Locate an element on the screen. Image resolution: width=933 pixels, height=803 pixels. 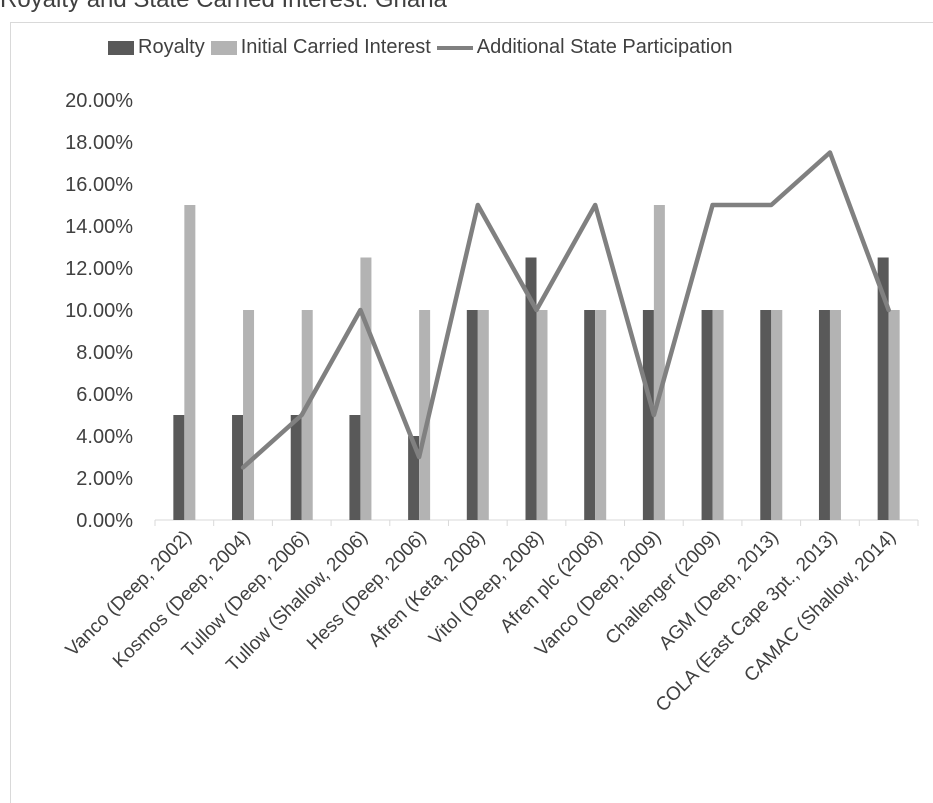
legend-swatch-additional-state-participation is located at coordinates (454, 47).